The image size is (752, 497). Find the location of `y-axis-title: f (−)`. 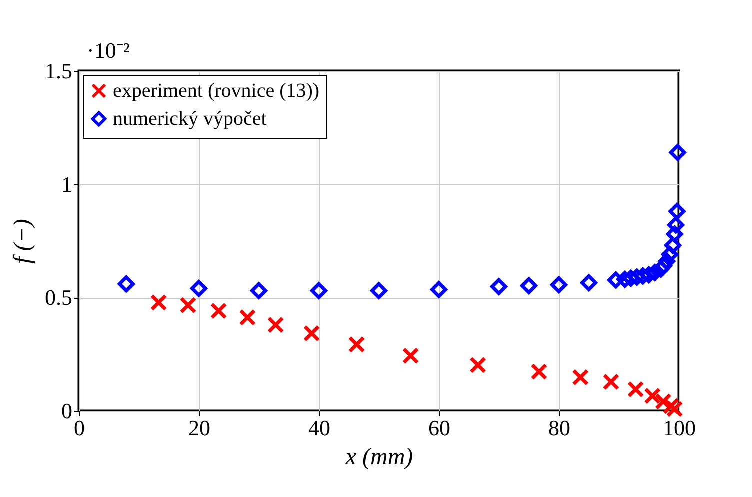

y-axis-title: f (−) is located at coordinates (23, 241).